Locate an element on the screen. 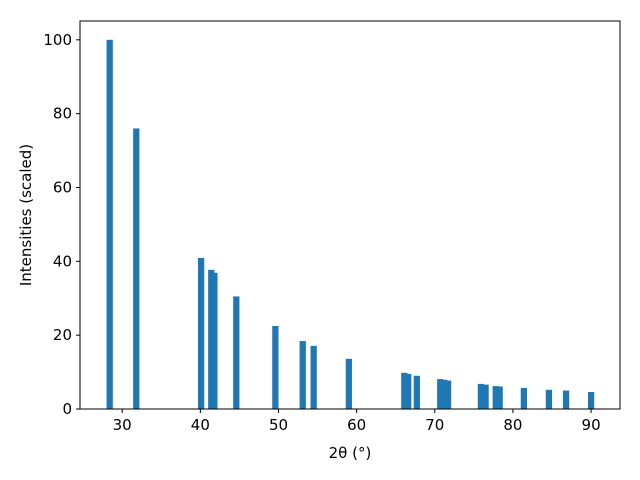 The width and height of the screenshot is (640, 480). x-tick-label: 80 is located at coordinates (512, 425).